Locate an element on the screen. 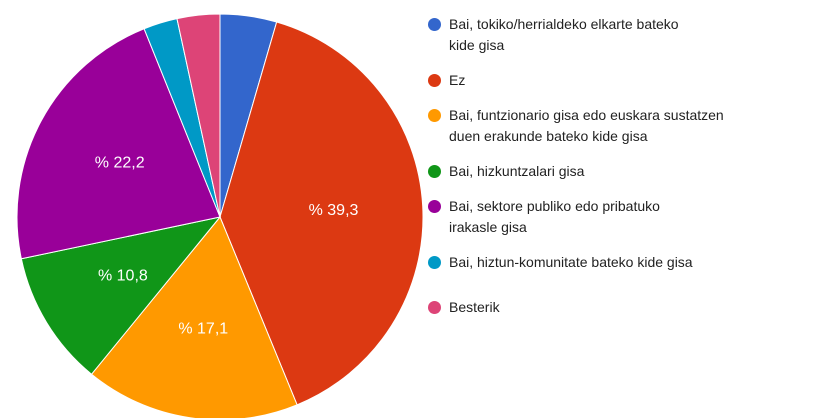  legend-label: Bai, hiztun-komunitate bateko kide gisa is located at coordinates (571, 262).